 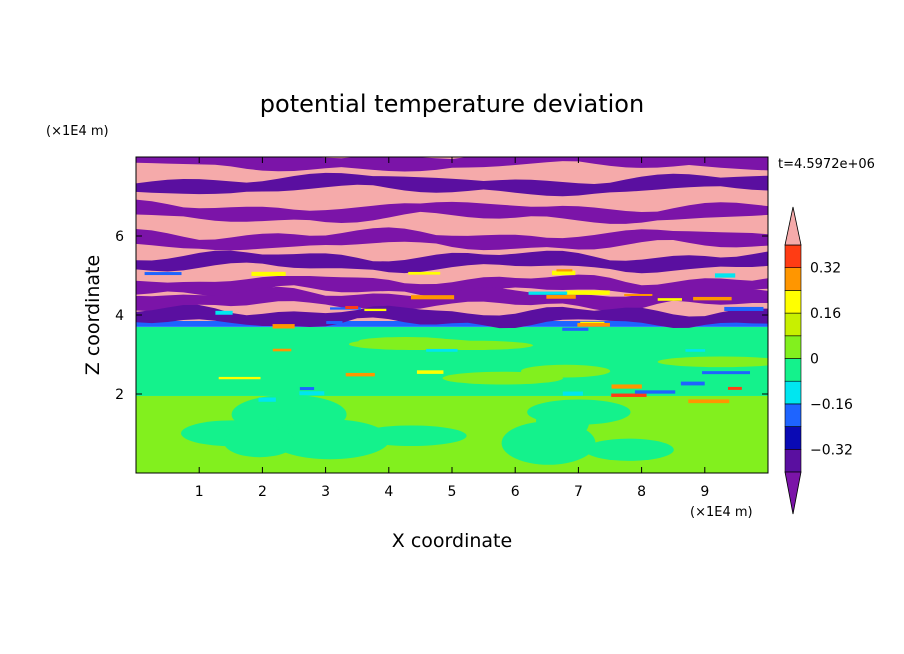 I want to click on colorbar-tick-label: 0.16, so click(x=825, y=314).